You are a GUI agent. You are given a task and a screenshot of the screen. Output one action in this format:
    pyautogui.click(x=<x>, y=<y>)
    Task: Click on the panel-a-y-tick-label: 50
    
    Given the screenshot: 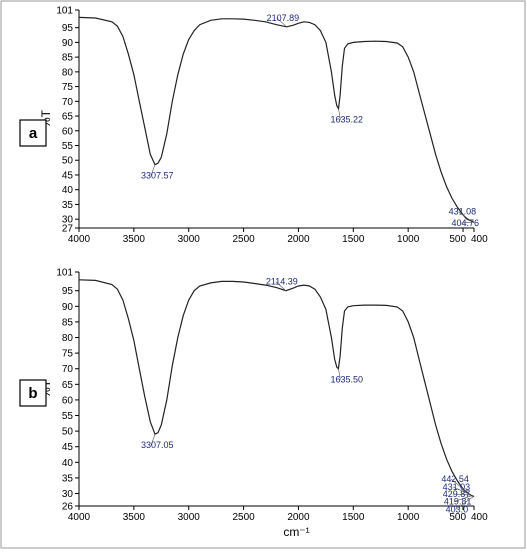 What is the action you would take?
    pyautogui.click(x=68, y=161)
    